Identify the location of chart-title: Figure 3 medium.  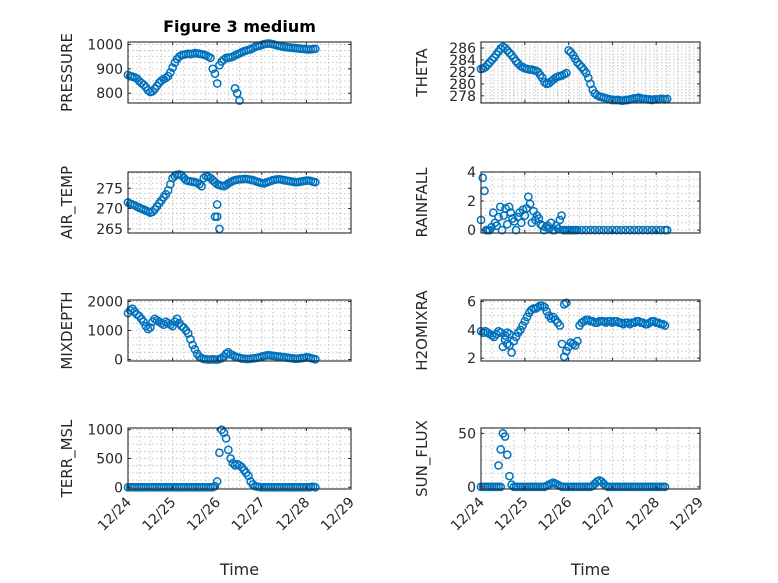
(239, 26).